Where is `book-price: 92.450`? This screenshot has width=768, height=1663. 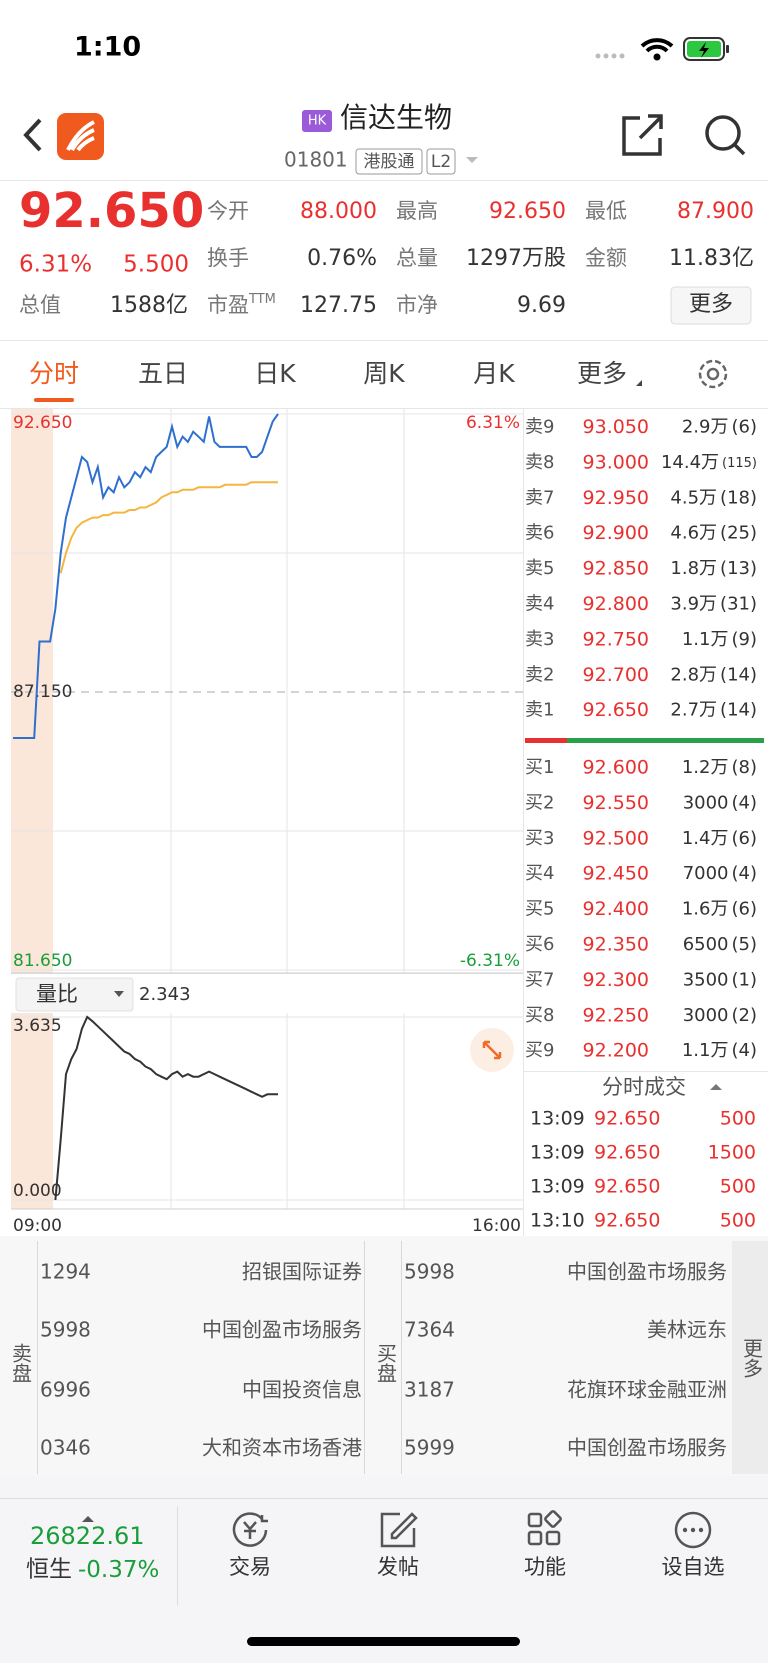 book-price: 92.450 is located at coordinates (616, 874).